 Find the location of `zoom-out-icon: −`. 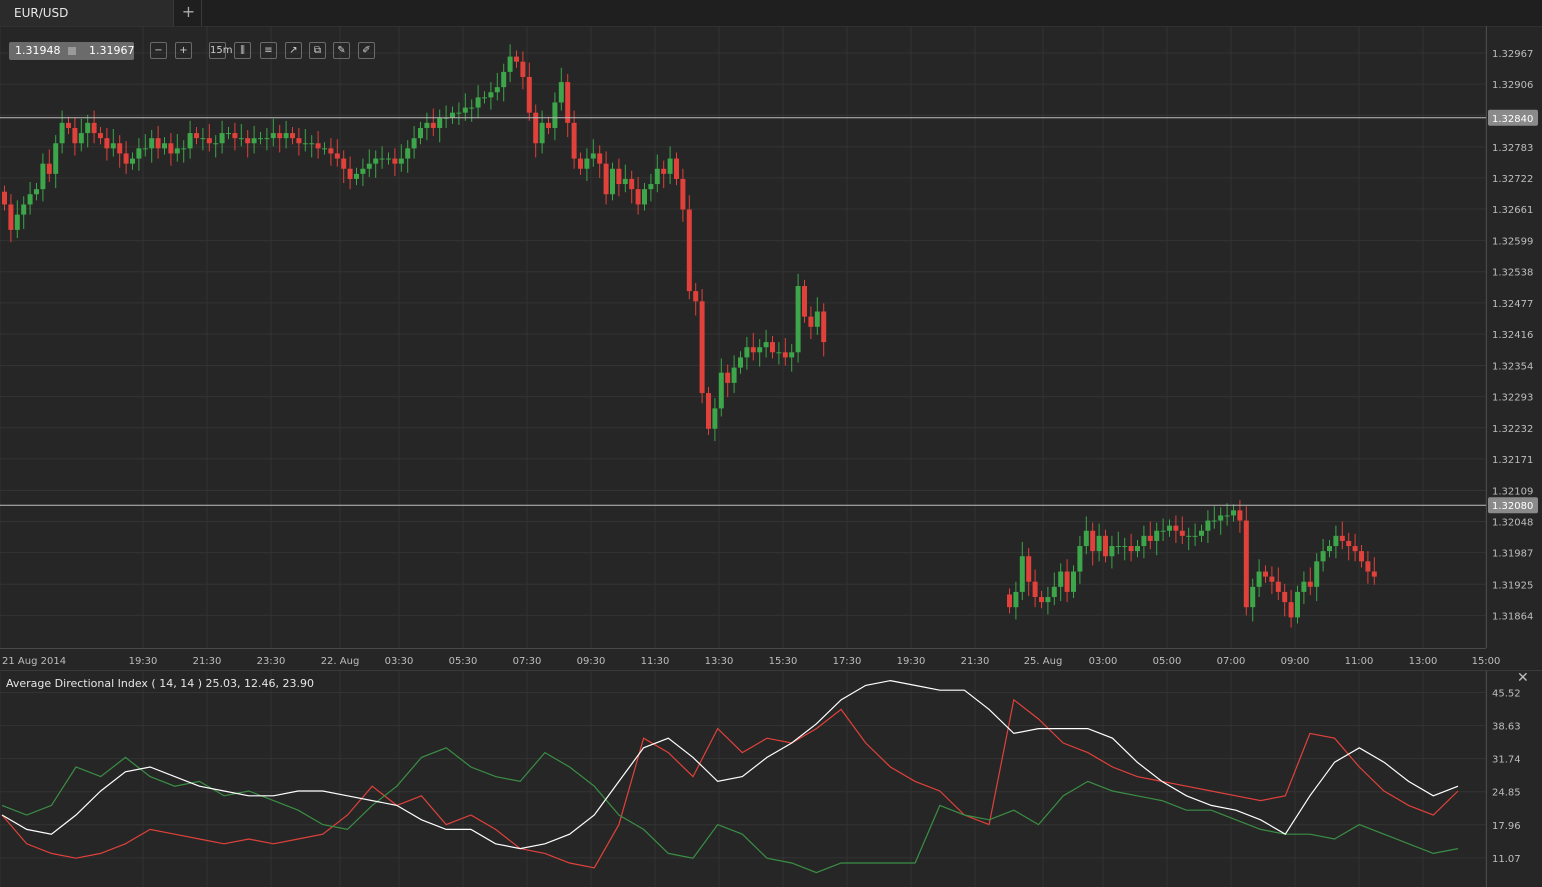

zoom-out-icon: − is located at coordinates (158, 50).